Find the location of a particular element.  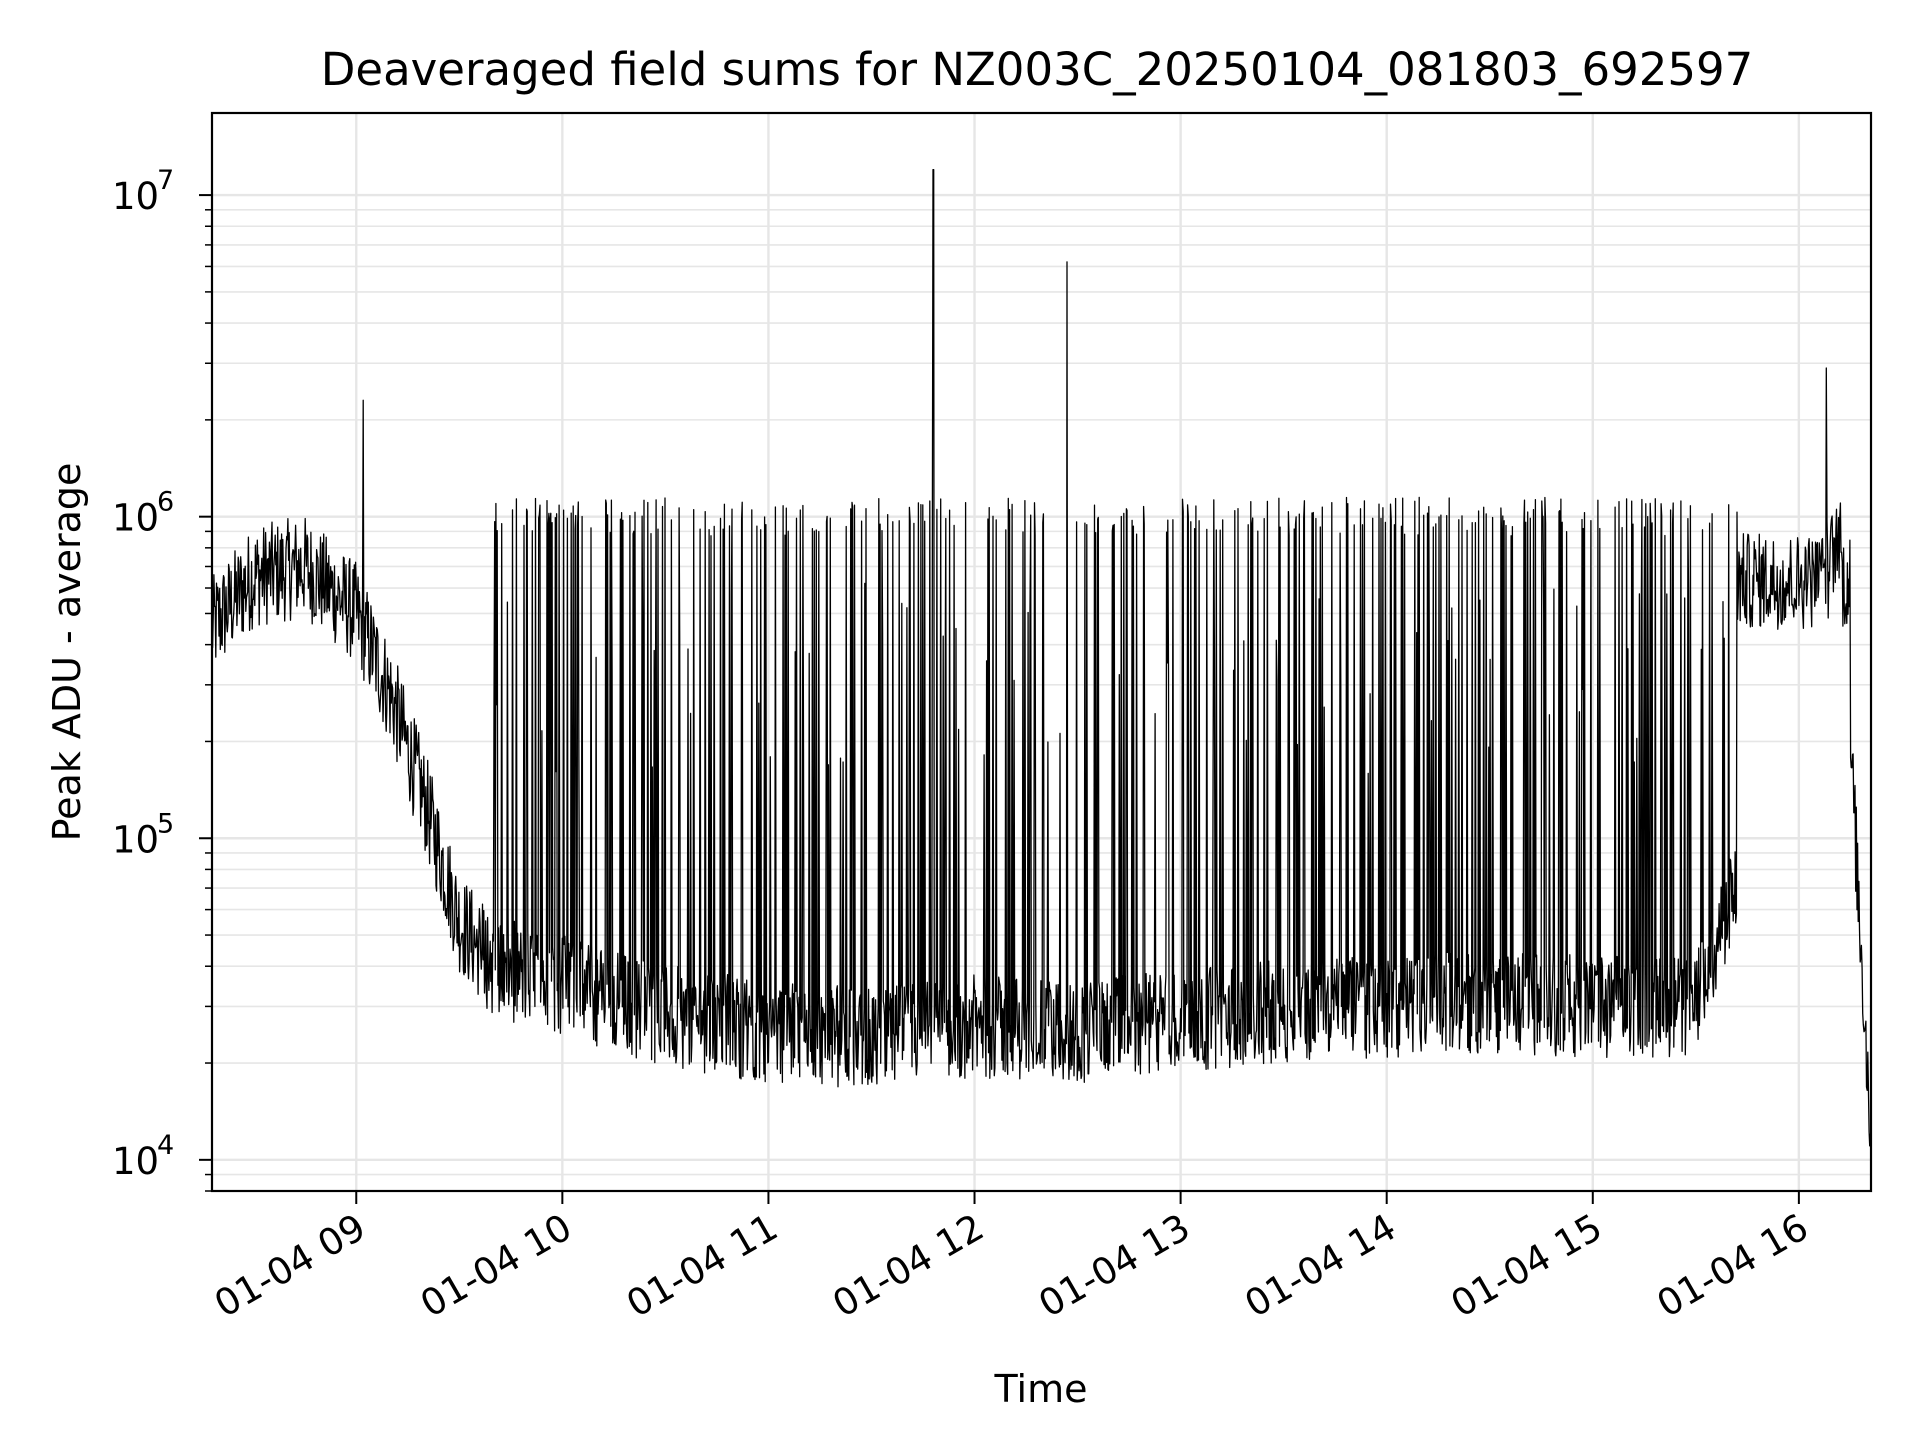

x-axis-label: Time is located at coordinates (1041, 1389).